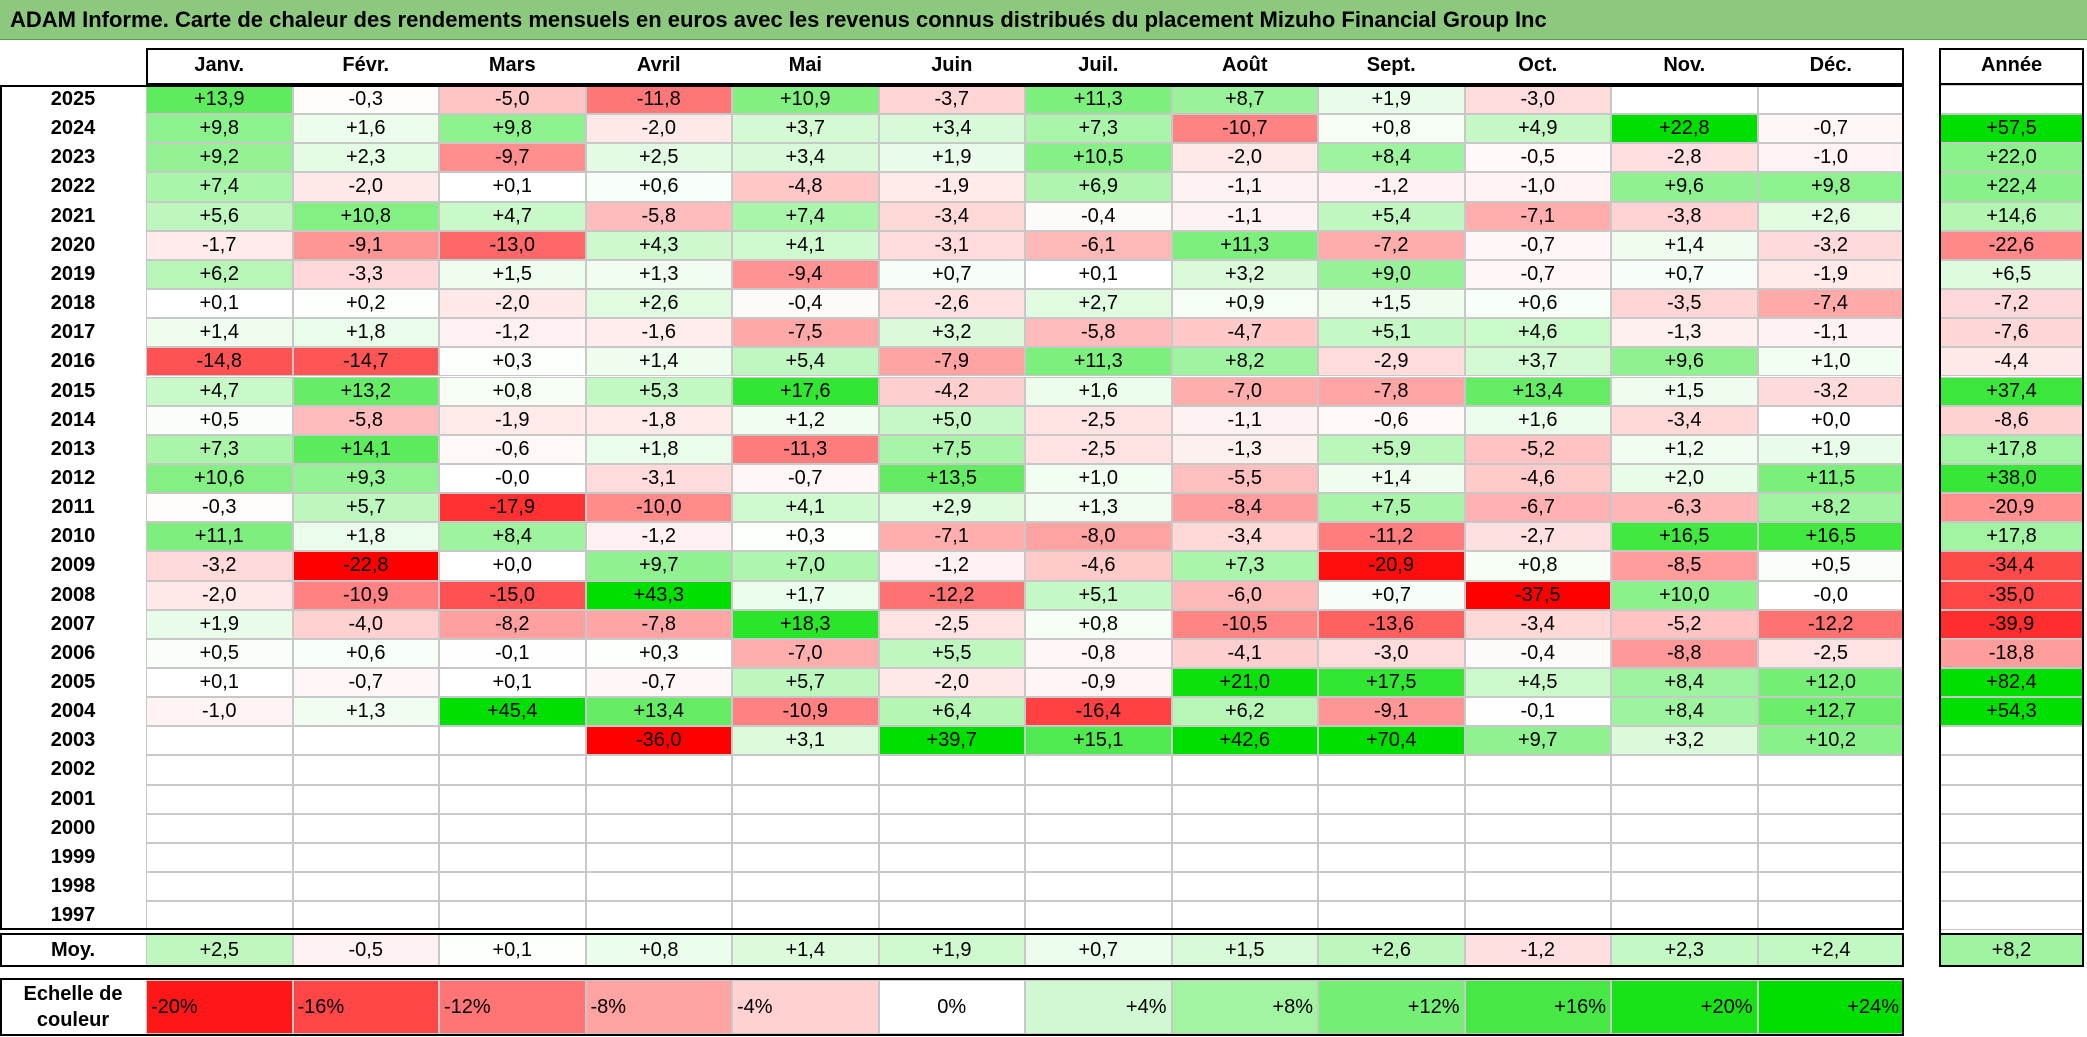 This screenshot has width=2087, height=1037. What do you see at coordinates (512, 712) in the screenshot?
I see `heatmap-cell: +45,4` at bounding box center [512, 712].